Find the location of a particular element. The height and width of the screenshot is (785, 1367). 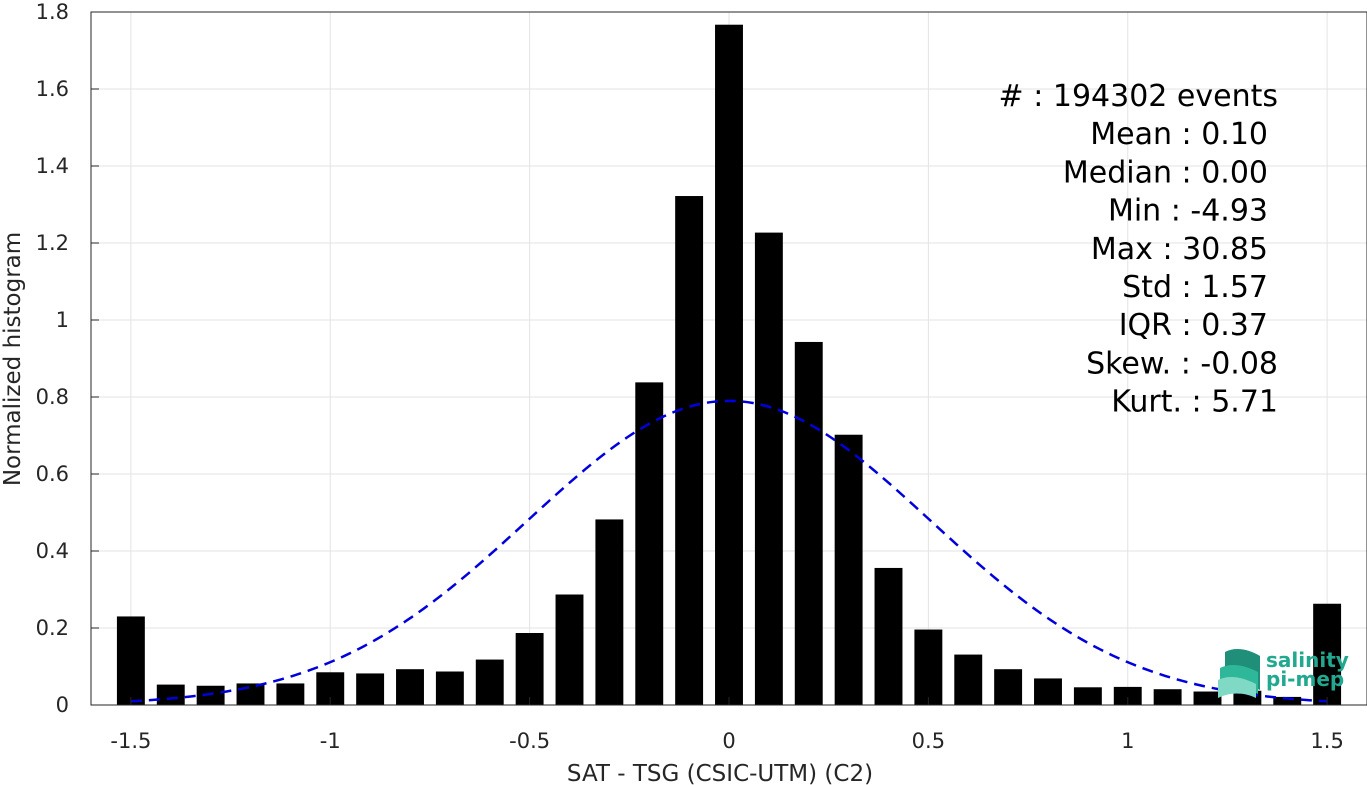

y-tick-label: 1.4 is located at coordinates (52, 166).